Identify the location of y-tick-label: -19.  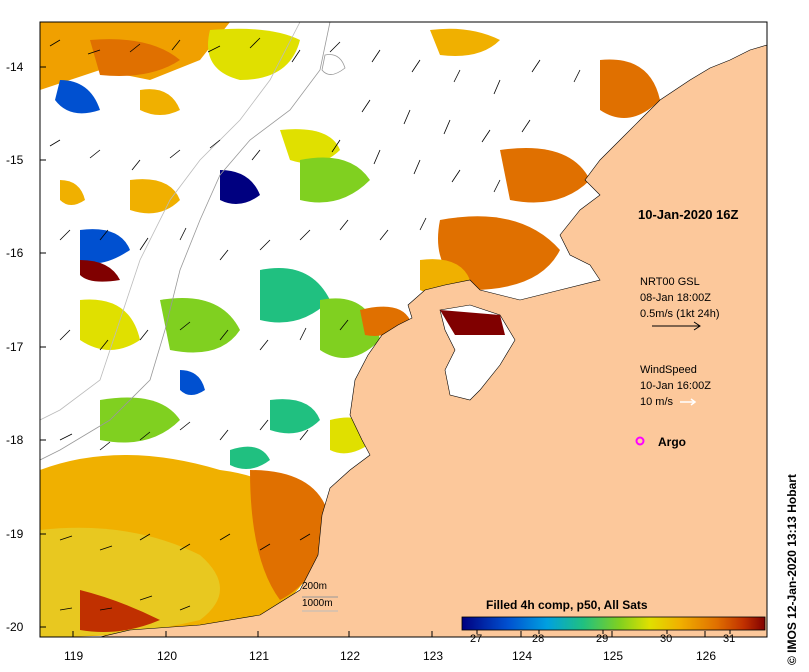
(15, 534).